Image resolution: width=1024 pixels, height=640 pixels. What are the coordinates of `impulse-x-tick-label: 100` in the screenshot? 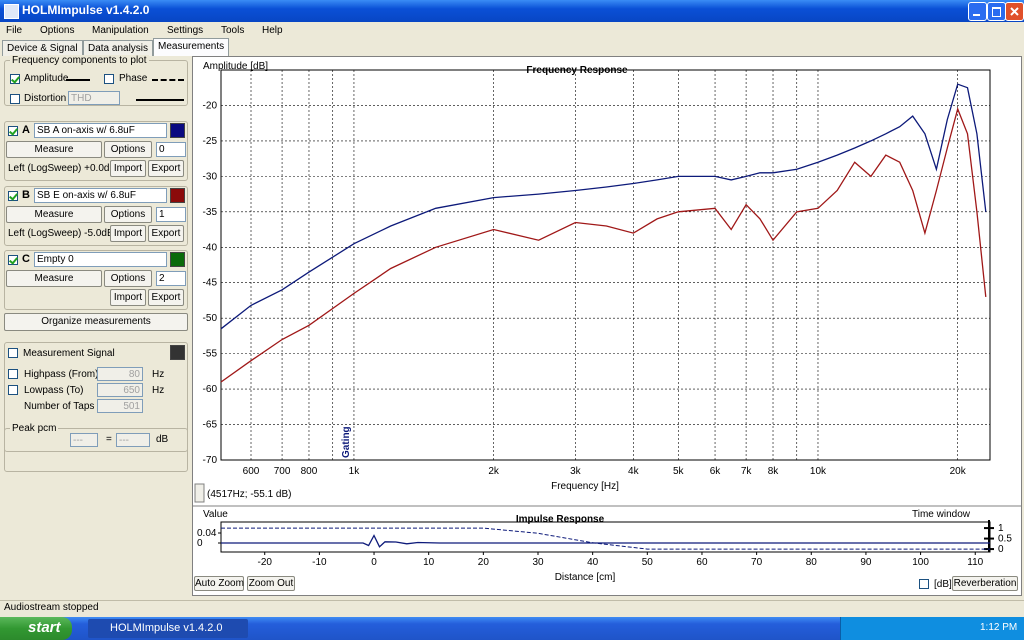 It's located at (920, 562).